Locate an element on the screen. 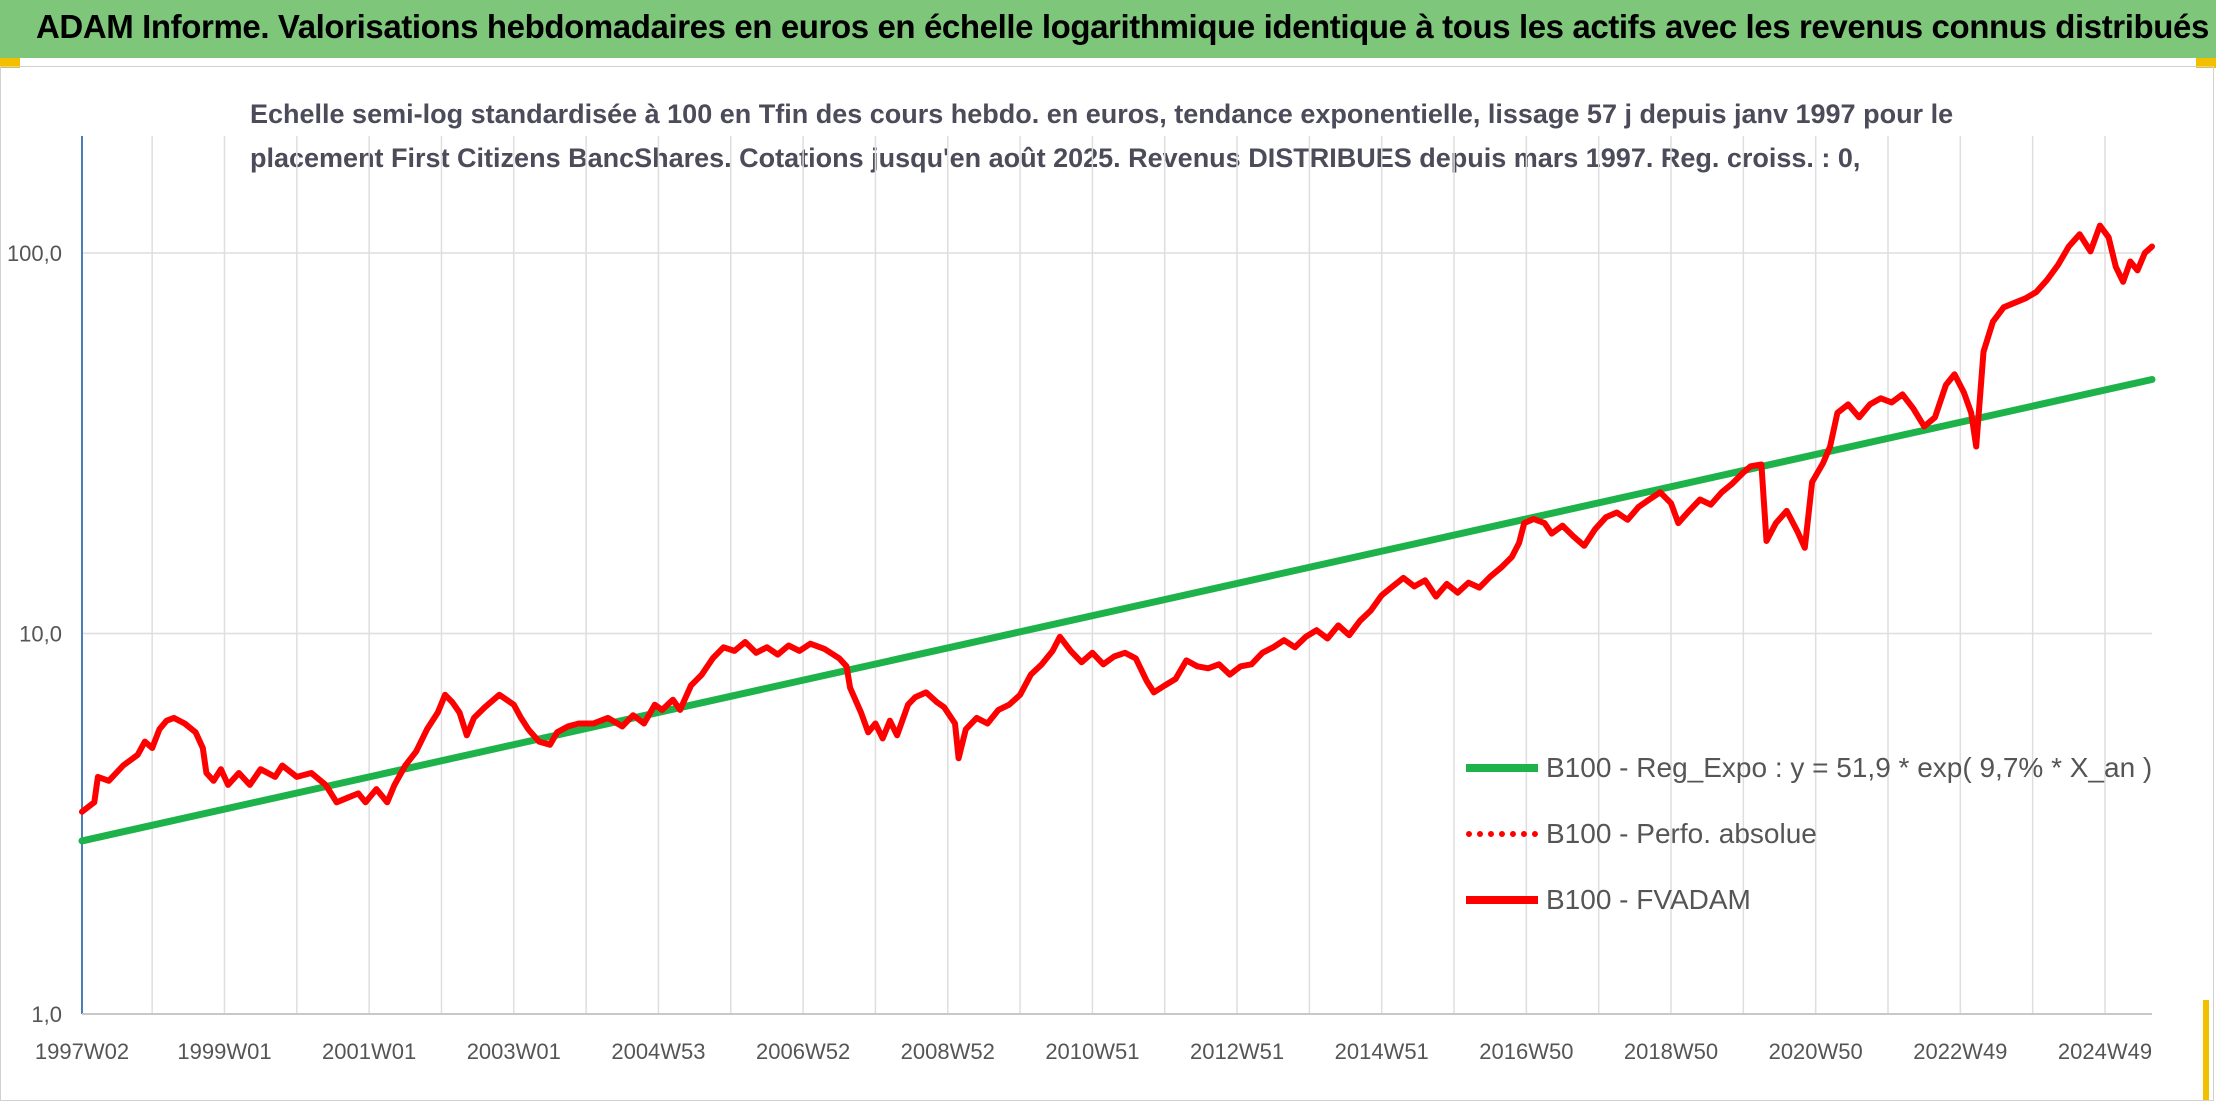 This screenshot has height=1103, width=2216. x-tick-label: 2024W49 is located at coordinates (2105, 1051).